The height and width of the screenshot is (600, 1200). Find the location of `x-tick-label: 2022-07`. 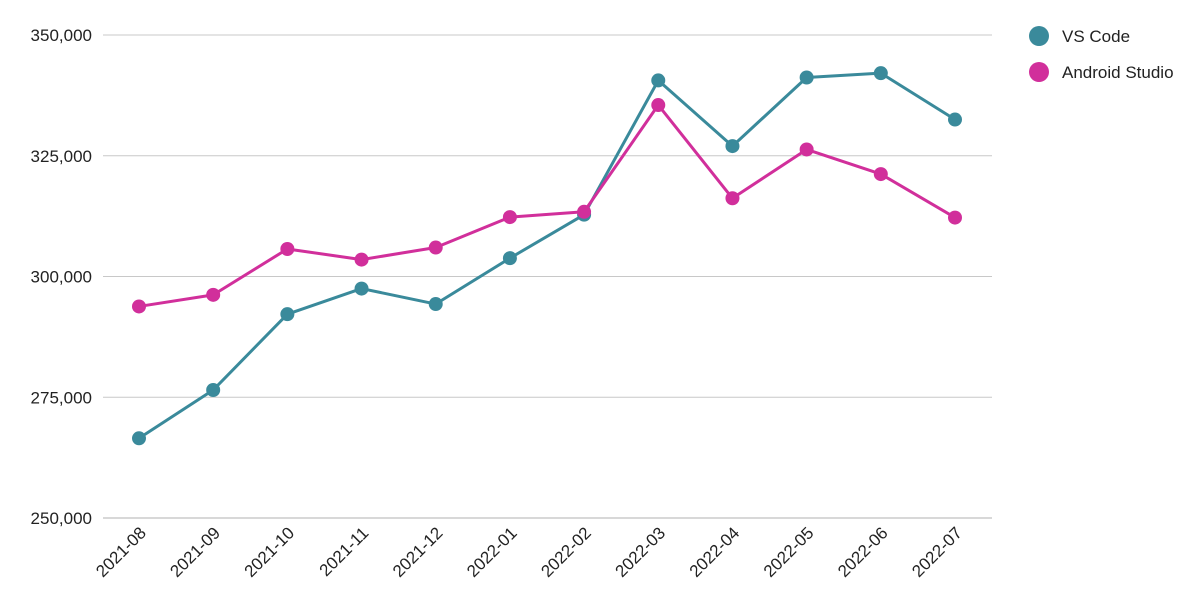

x-tick-label: 2022-07 is located at coordinates (937, 552).